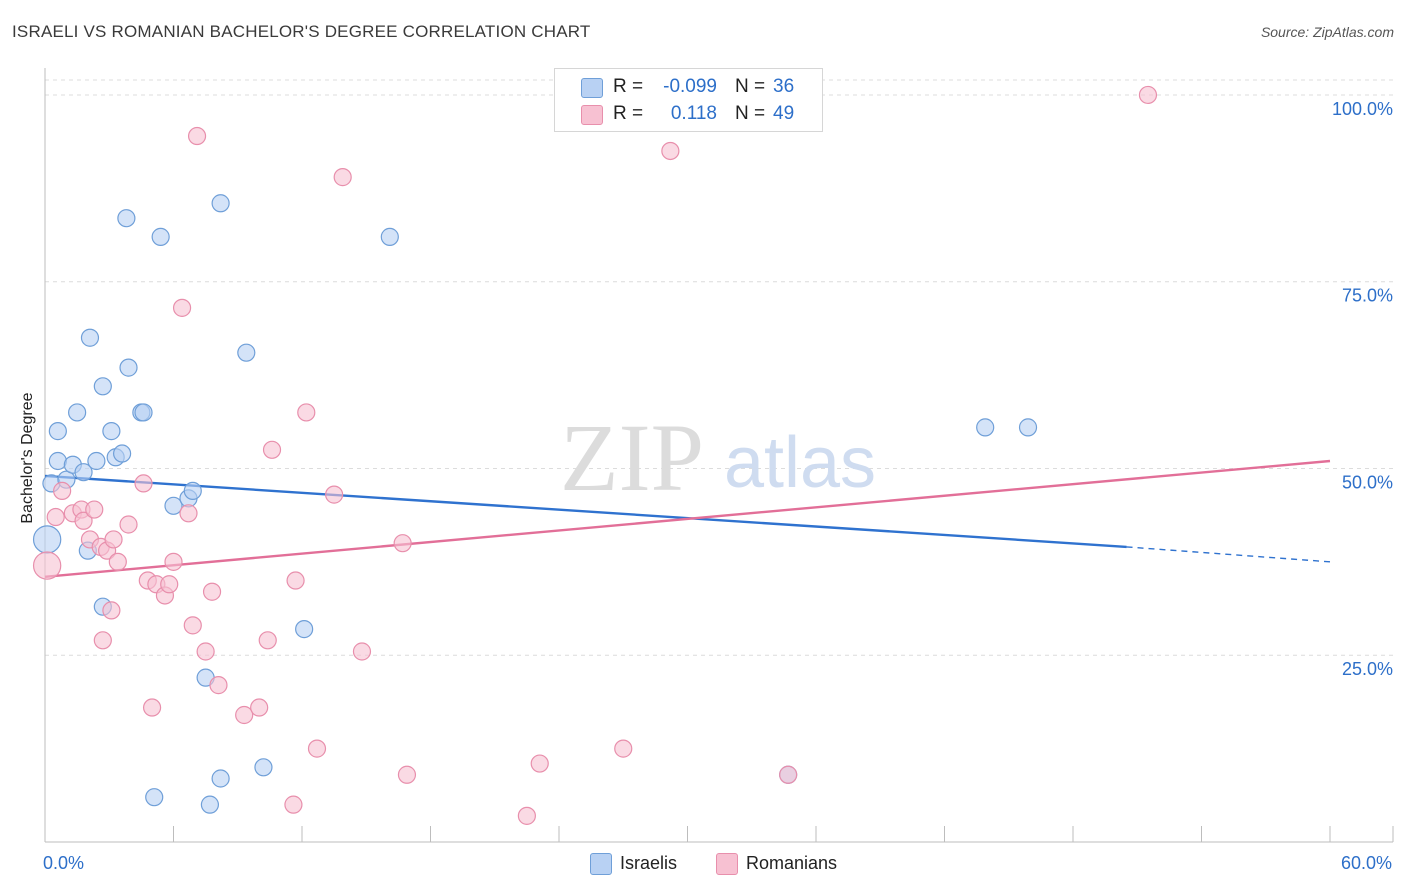 The width and height of the screenshot is (1406, 892). Describe the element at coordinates (1367, 669) in the screenshot. I see `y-tick-label: 25.0%` at that location.